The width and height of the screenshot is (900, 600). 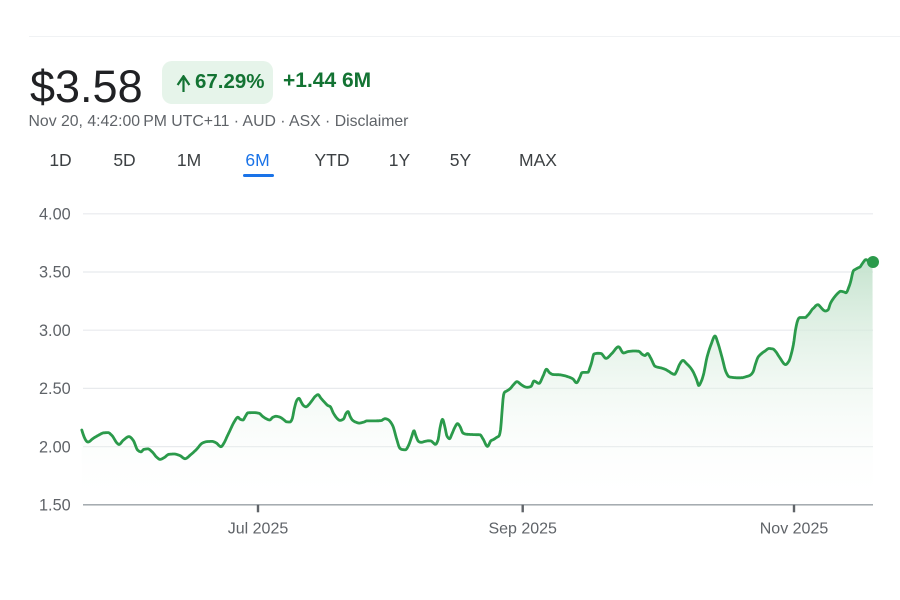 What do you see at coordinates (794, 529) in the screenshot?
I see `svg-text: Nov 2025` at bounding box center [794, 529].